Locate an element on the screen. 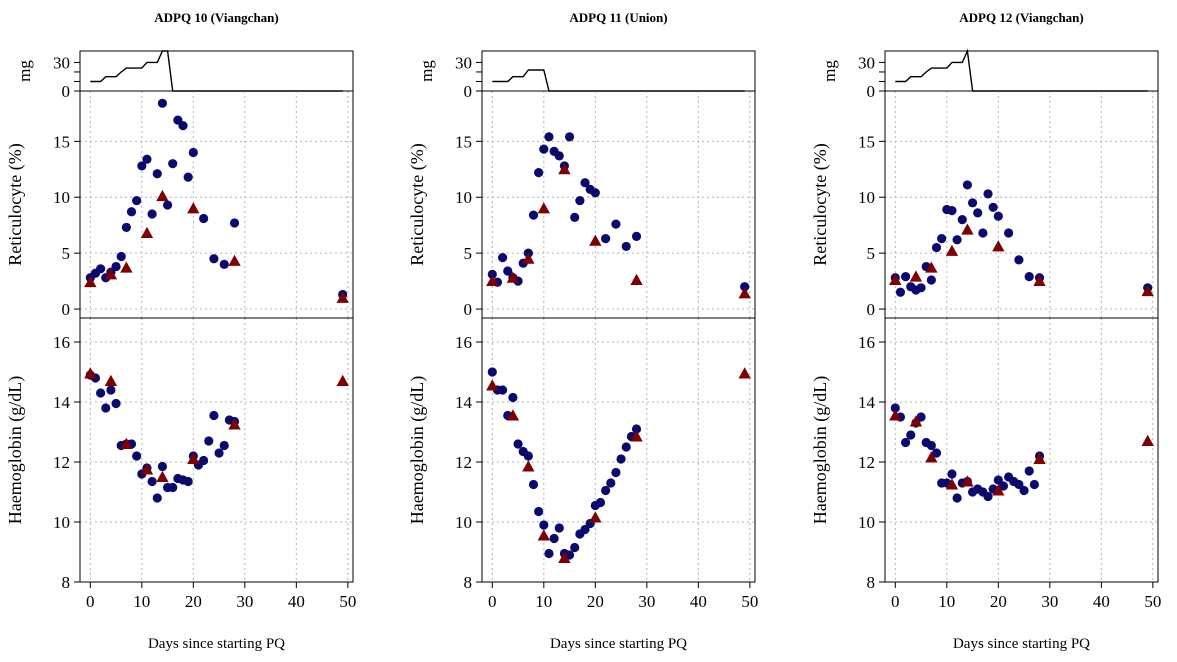 The image size is (1177, 662). x-axis-label: Days since starting PQ is located at coordinates (1021, 644).